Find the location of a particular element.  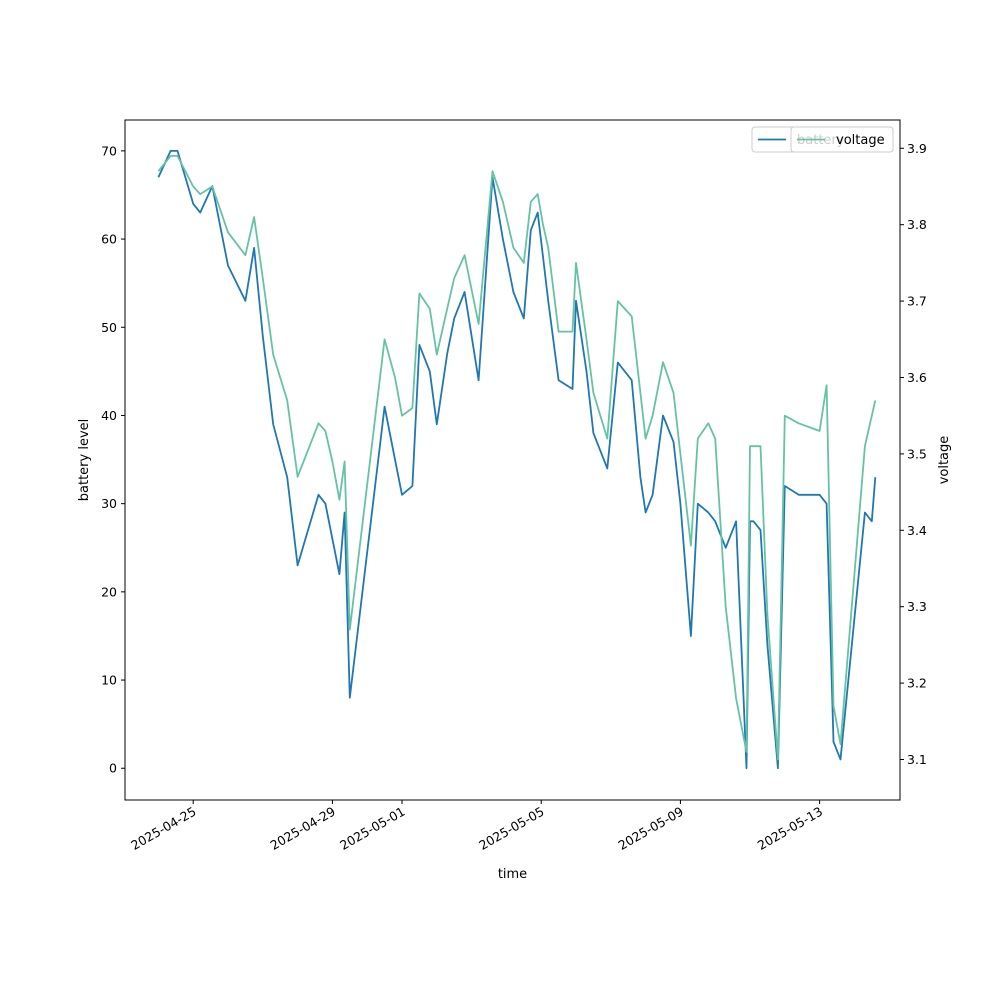

legend-box-voltage is located at coordinates (842, 139).